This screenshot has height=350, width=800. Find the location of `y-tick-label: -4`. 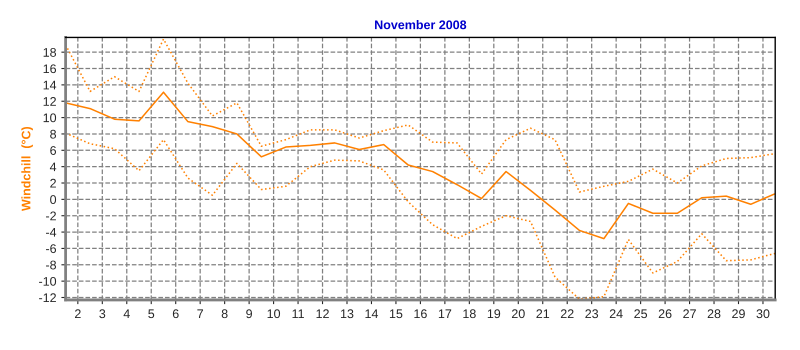

y-tick-label: -4 is located at coordinates (51, 232).